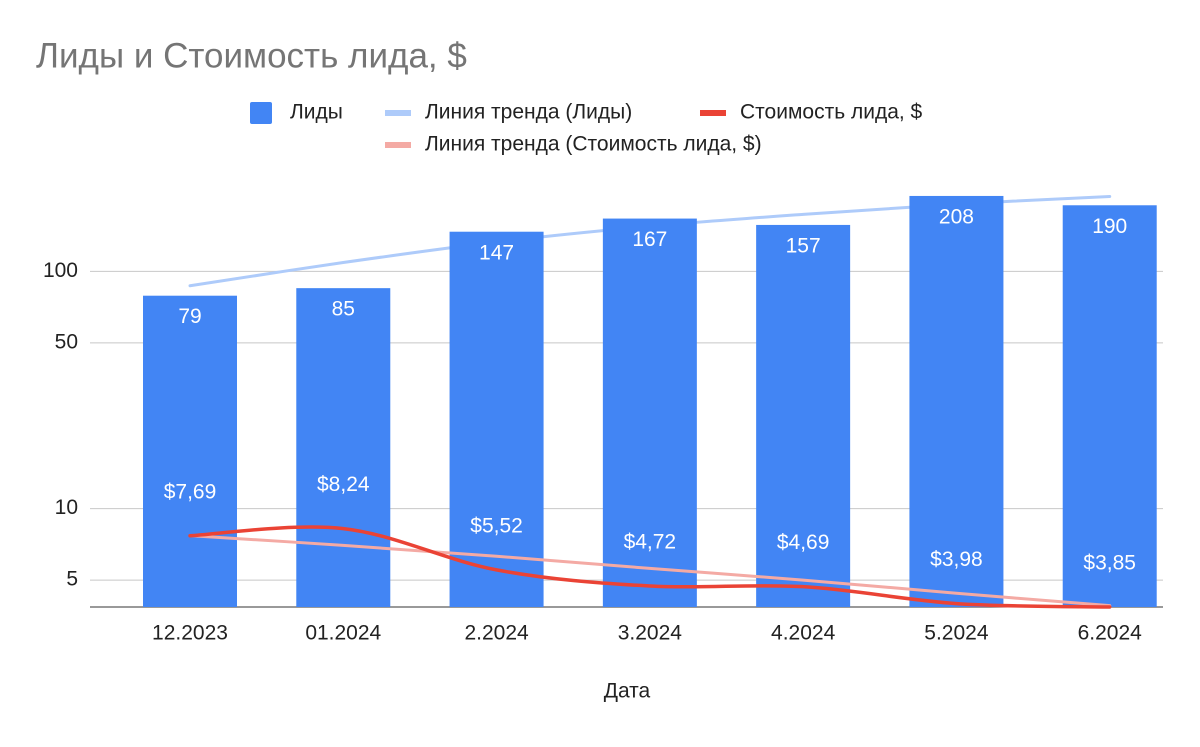 This screenshot has height=747, width=1200. What do you see at coordinates (343, 633) in the screenshot?
I see `x-tick-label: 01.2024` at bounding box center [343, 633].